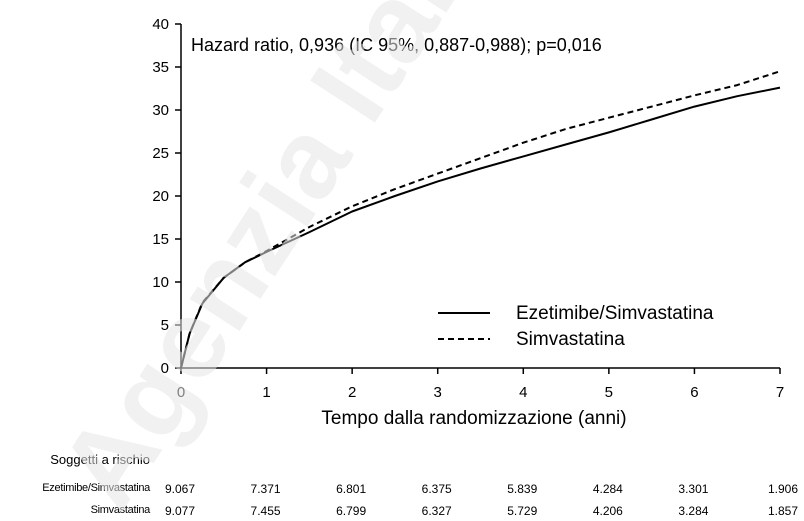 The height and width of the screenshot is (521, 804). What do you see at coordinates (266, 392) in the screenshot?
I see `x-tick-label: 1` at bounding box center [266, 392].